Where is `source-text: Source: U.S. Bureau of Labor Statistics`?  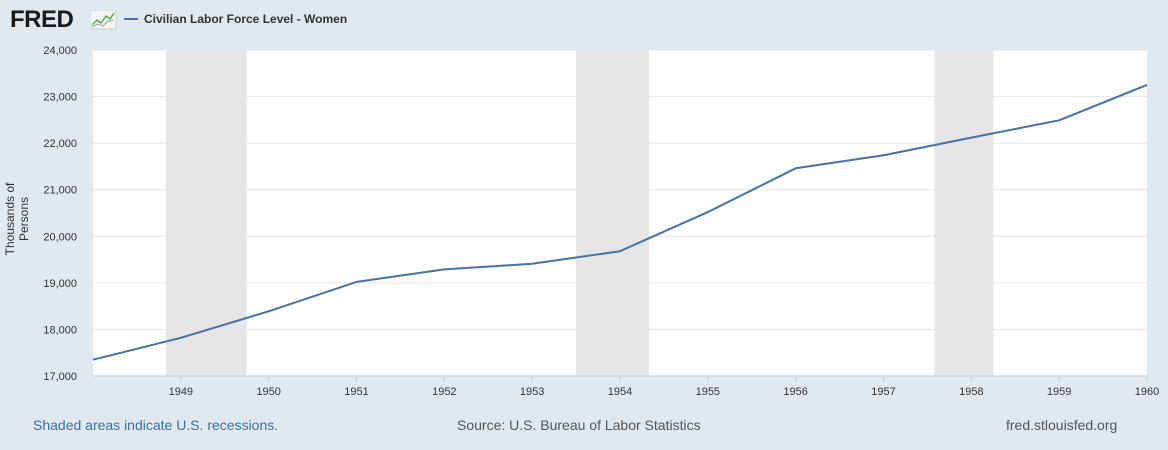
source-text: Source: U.S. Bureau of Labor Statistics is located at coordinates (579, 425).